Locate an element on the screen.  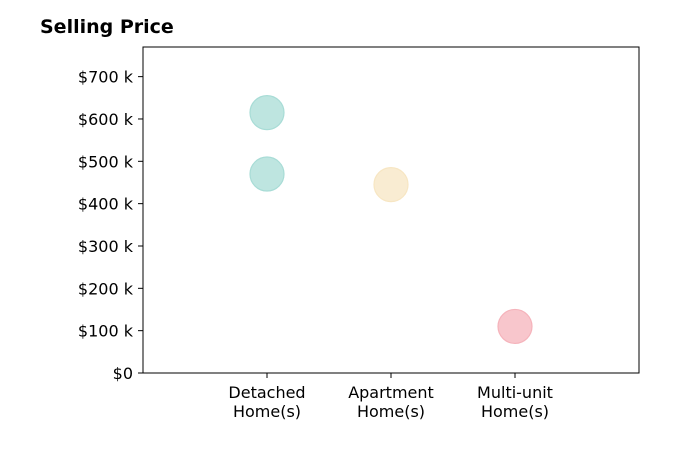
chart-title: Selling Price is located at coordinates (107, 27).